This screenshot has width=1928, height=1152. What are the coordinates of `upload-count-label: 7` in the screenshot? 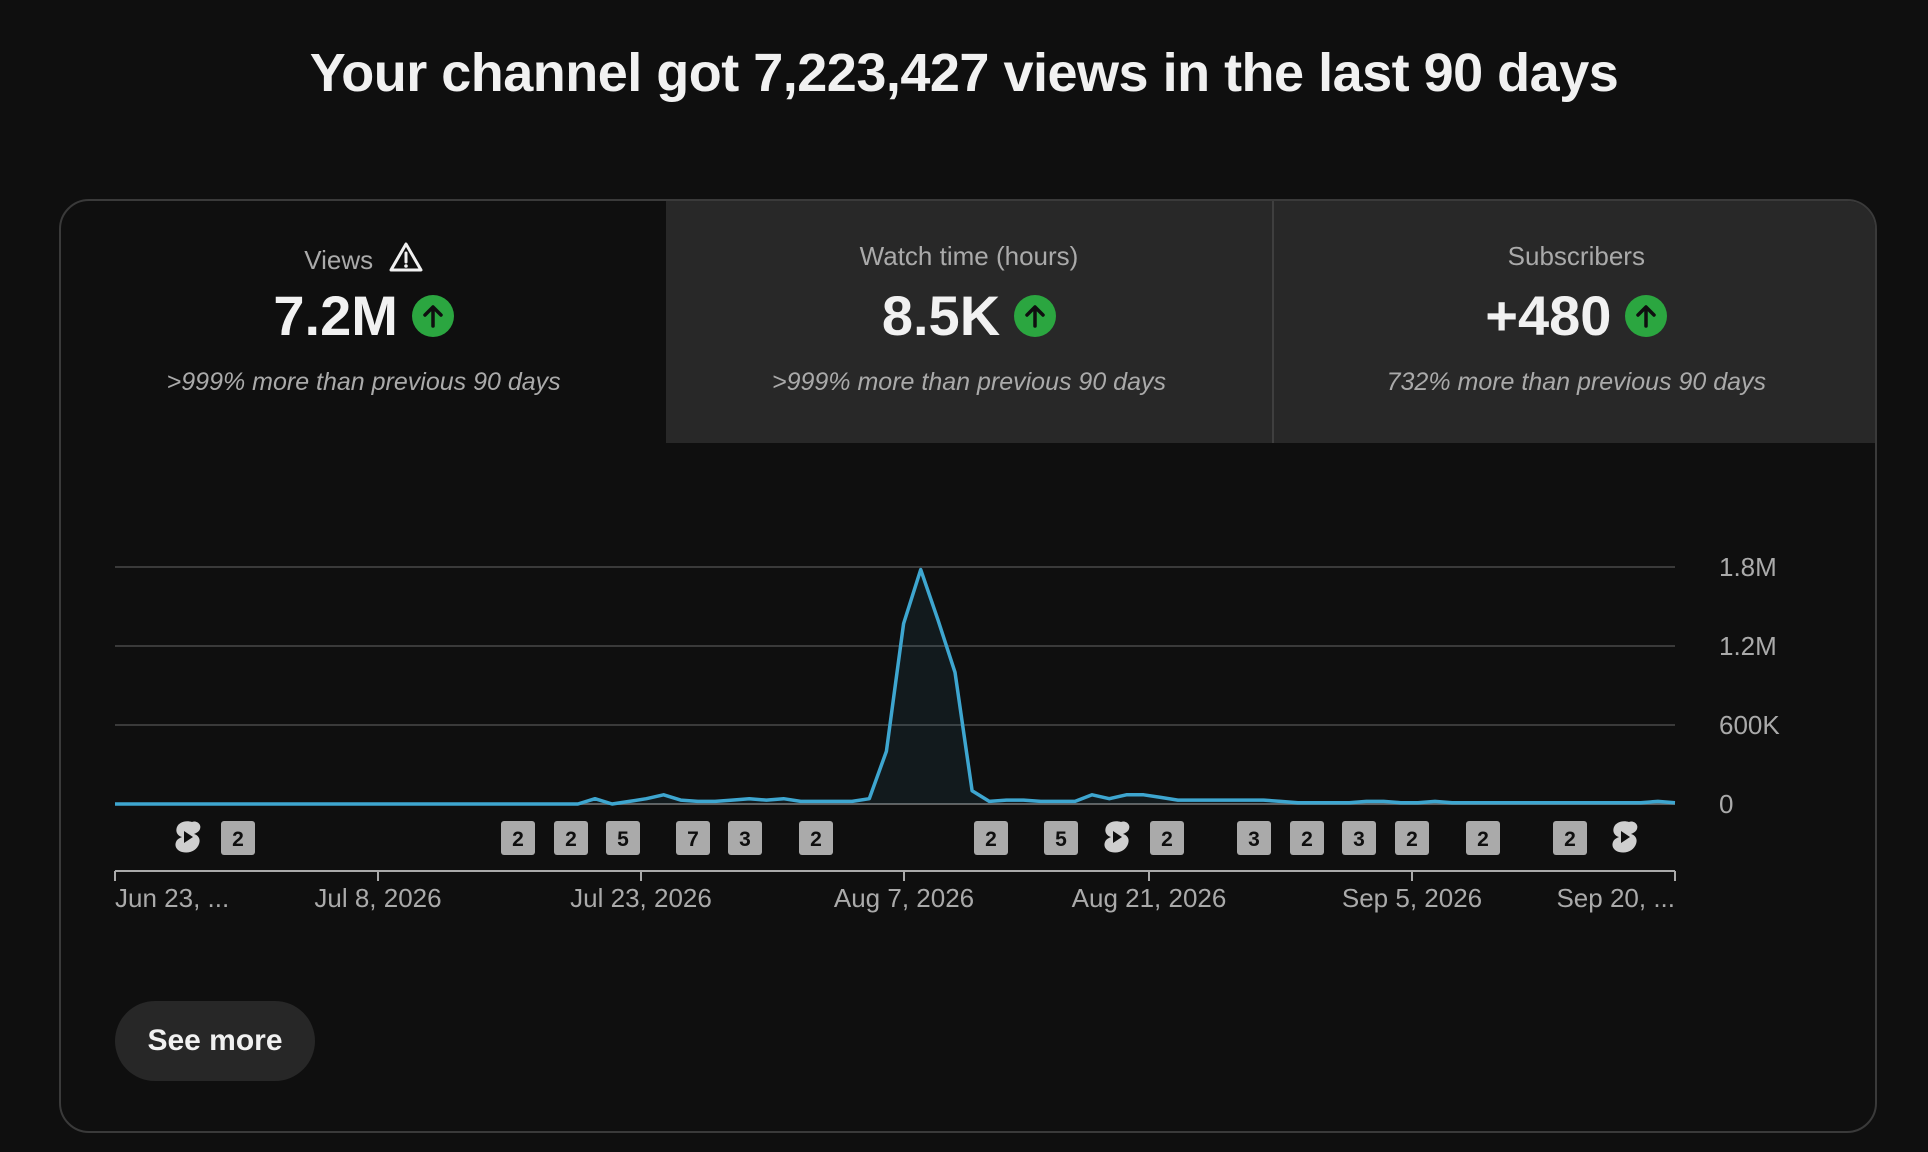 It's located at (693, 839).